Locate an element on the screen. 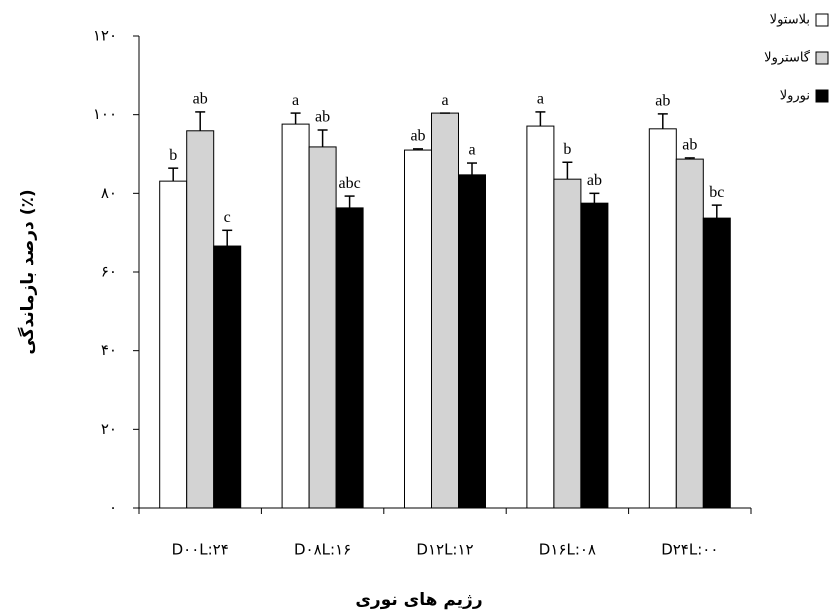 Image resolution: width=838 pixels, height=614 pixels. y-axis-title: درصد بازماندگی (٪) is located at coordinates (27, 271).